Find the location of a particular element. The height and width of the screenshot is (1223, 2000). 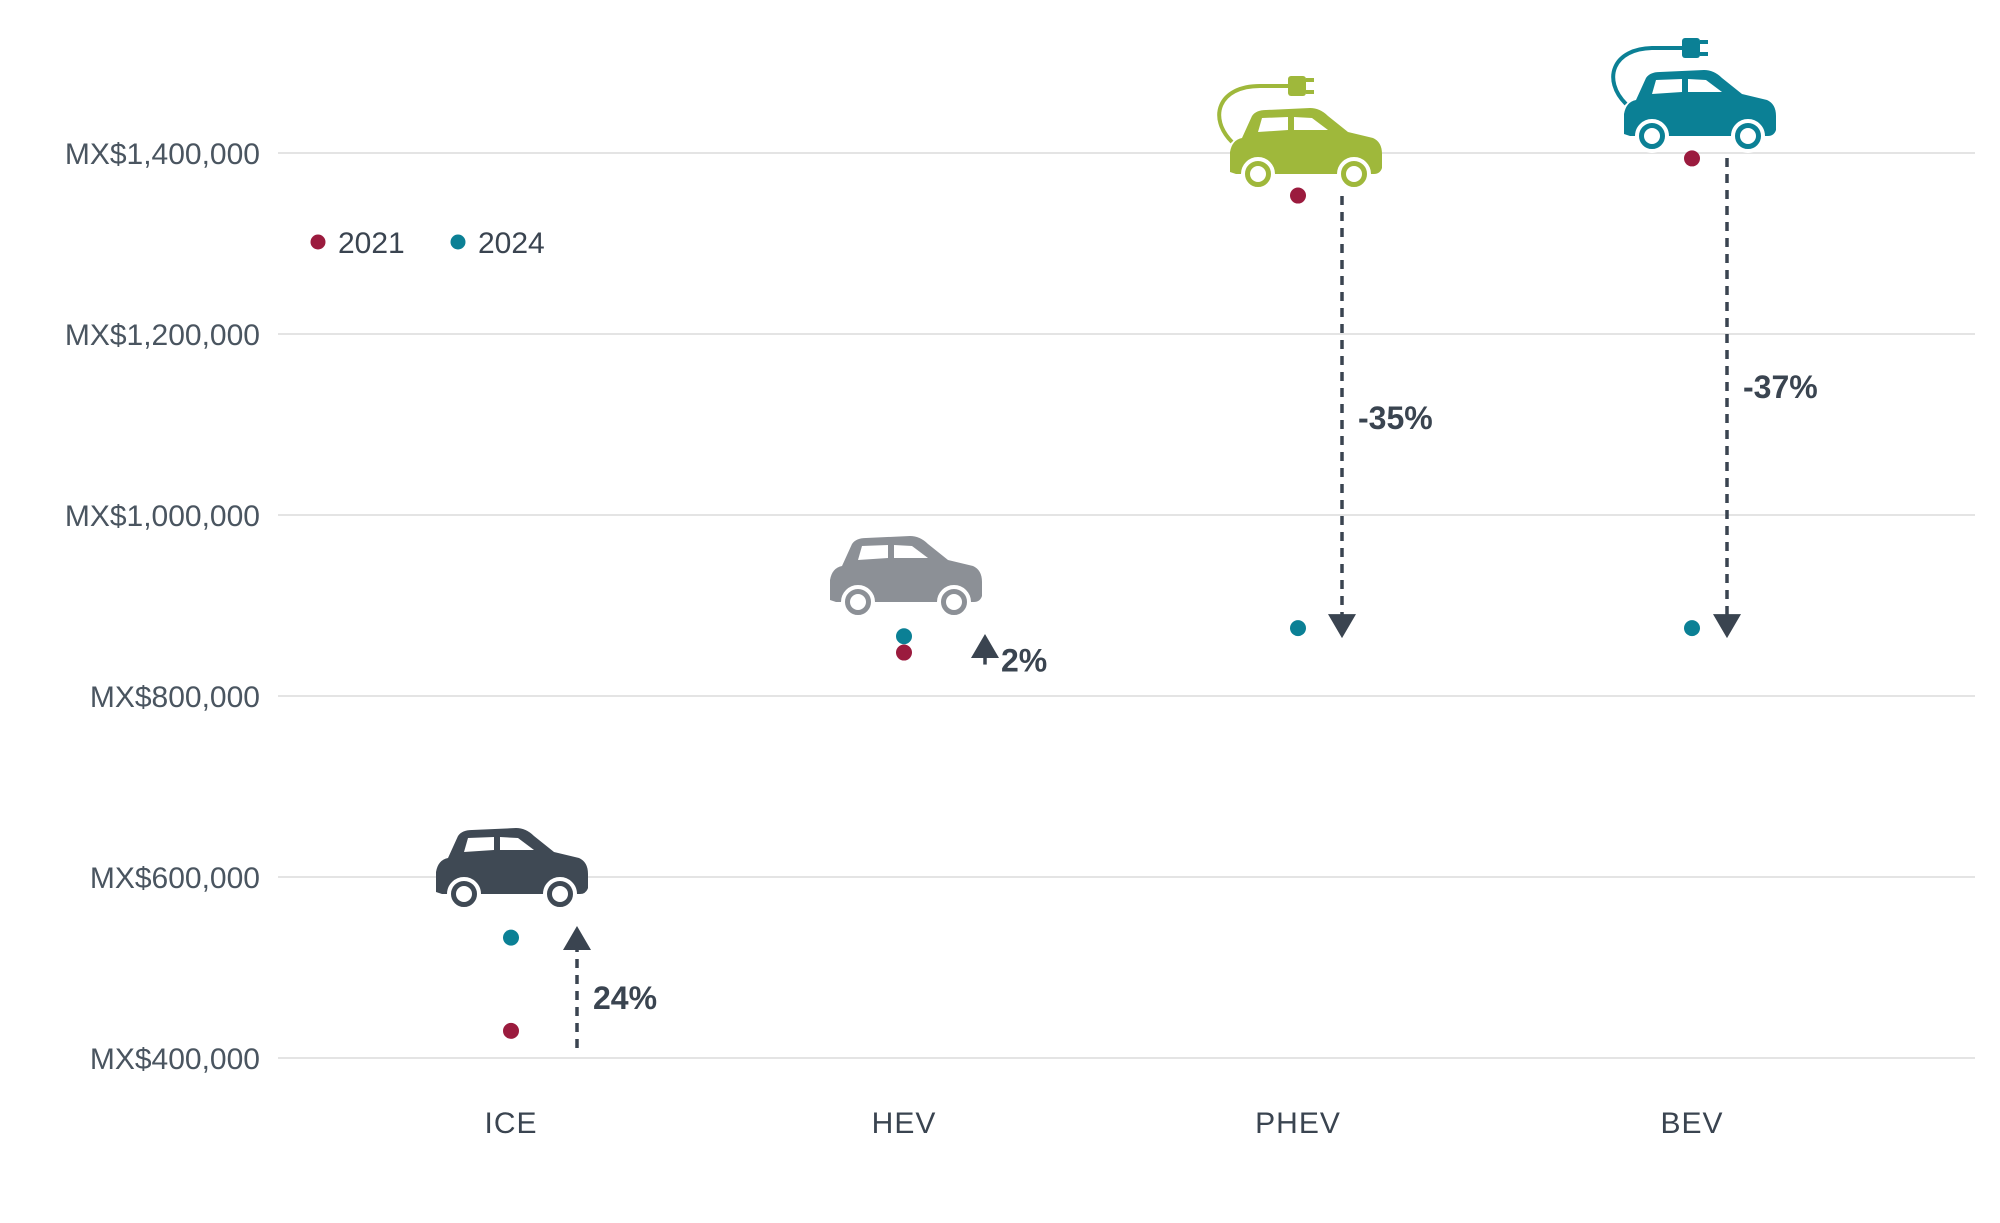

legend-label: 2024 is located at coordinates (511, 243).